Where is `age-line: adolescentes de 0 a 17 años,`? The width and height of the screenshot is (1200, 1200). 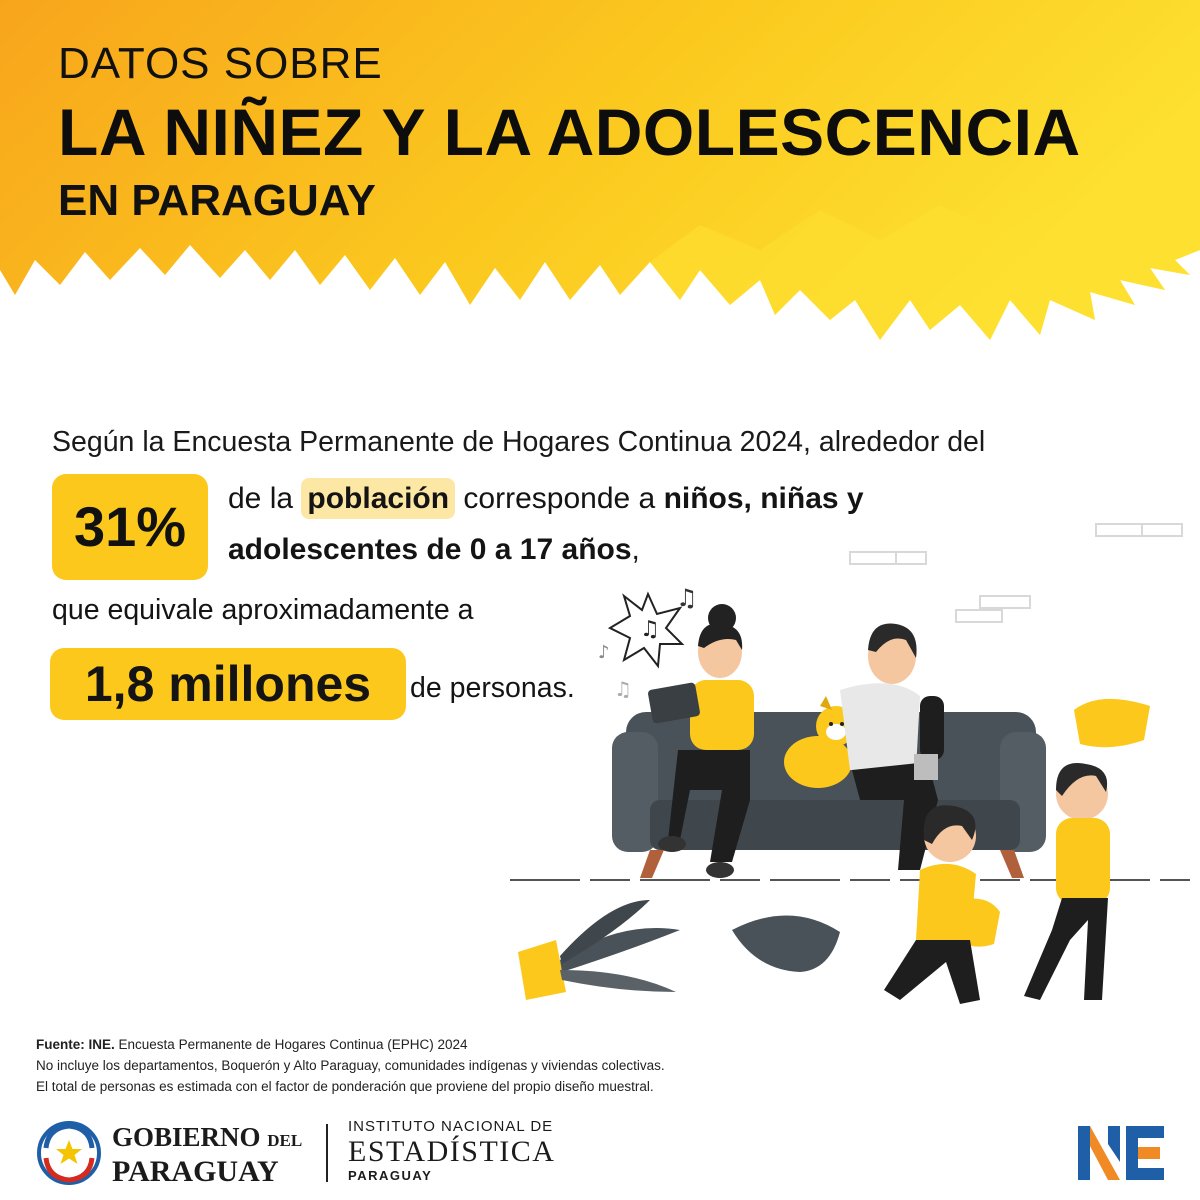 age-line: adolescentes de 0 a 17 años, is located at coordinates (434, 550).